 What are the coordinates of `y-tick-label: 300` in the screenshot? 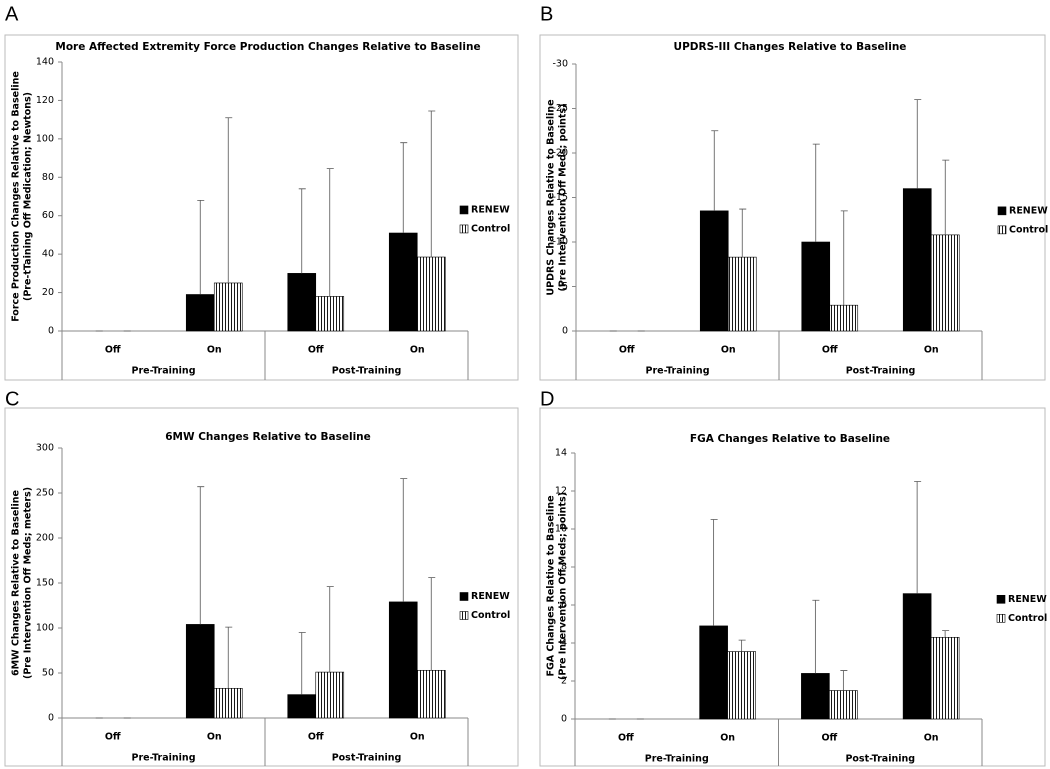 It's located at (45, 448).